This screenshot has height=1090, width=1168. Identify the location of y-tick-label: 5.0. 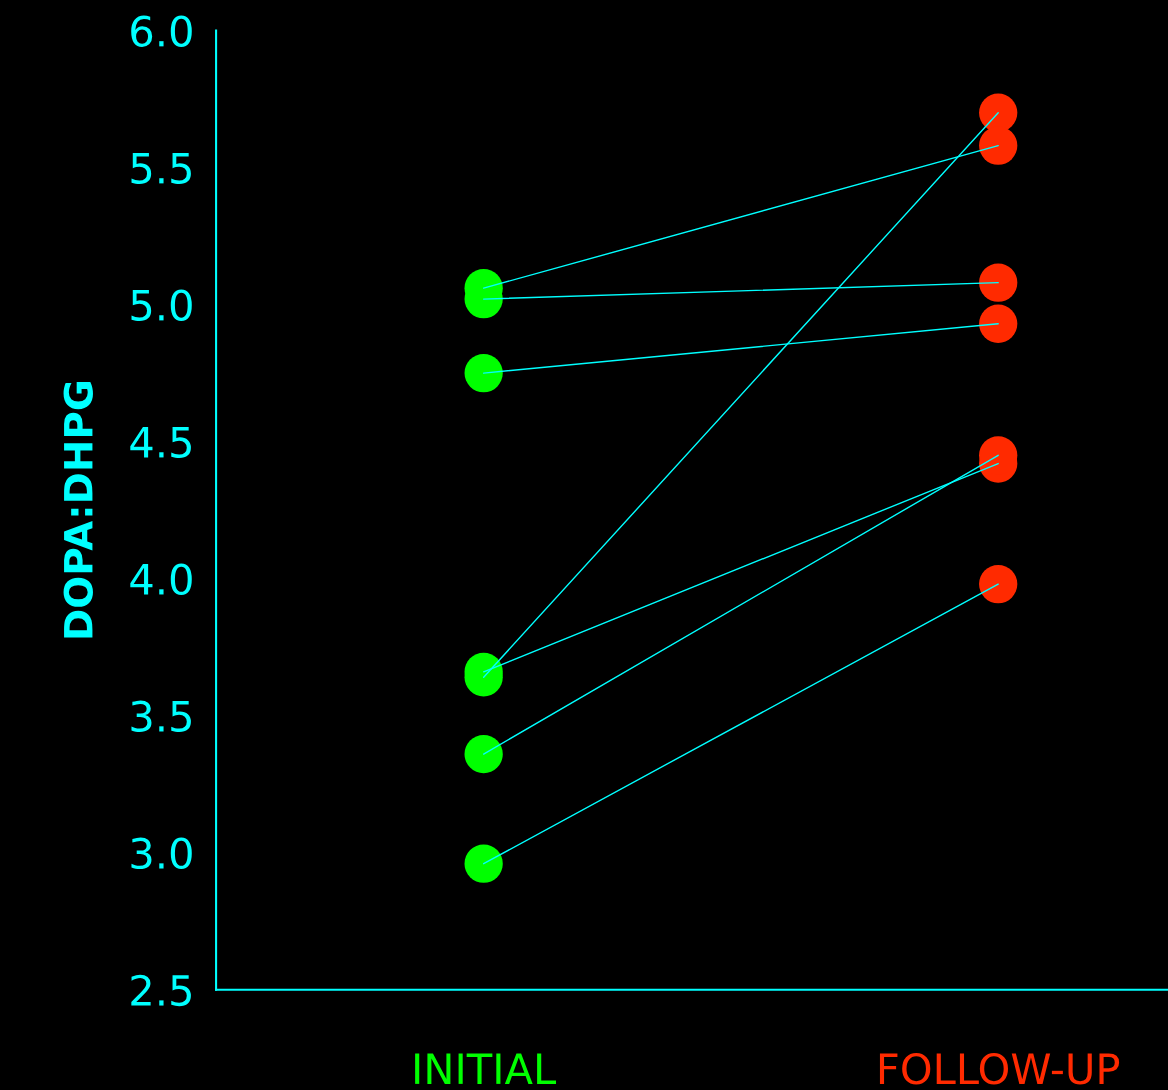
(161, 305).